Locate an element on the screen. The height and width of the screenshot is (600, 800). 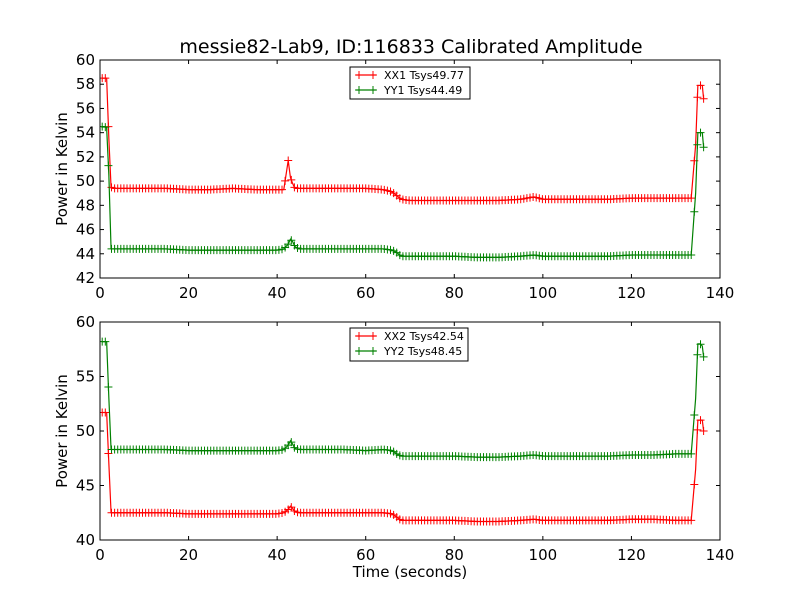
y-tick-label: 55 is located at coordinates (85, 377).